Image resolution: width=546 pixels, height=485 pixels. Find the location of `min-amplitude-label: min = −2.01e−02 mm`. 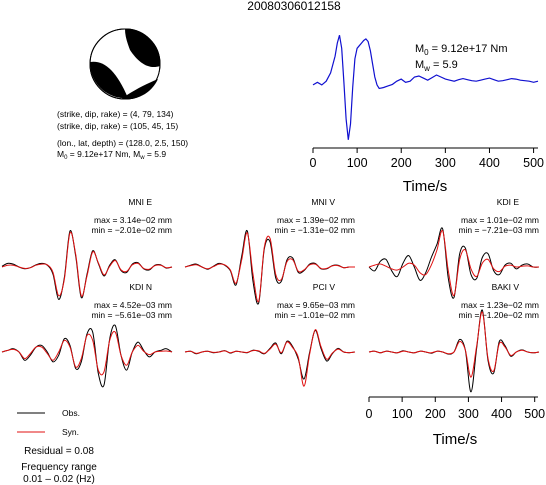

min-amplitude-label: min = −2.01e−02 mm is located at coordinates (131, 230).